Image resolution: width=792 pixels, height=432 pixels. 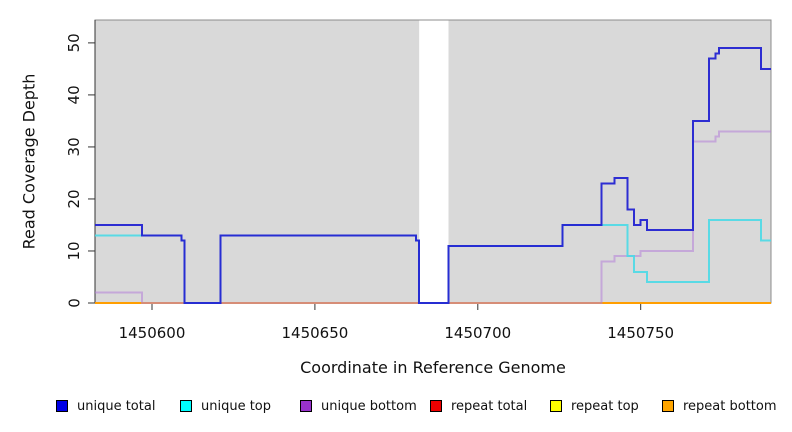 What do you see at coordinates (314, 333) in the screenshot?
I see `x-tick-label: 1450650` at bounding box center [314, 333].